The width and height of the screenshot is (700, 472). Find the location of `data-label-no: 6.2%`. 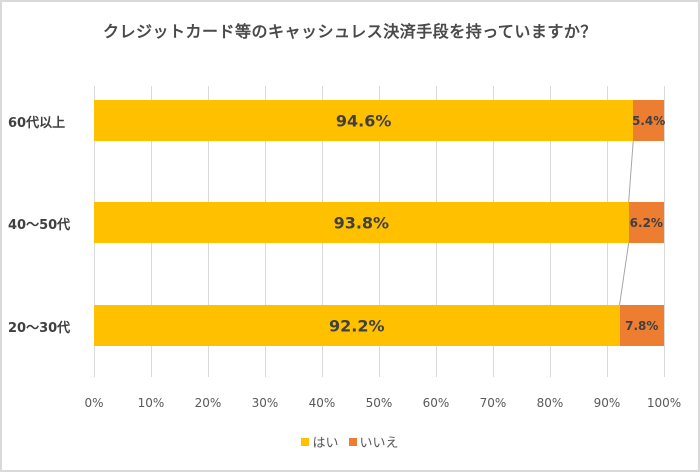

data-label-no: 6.2% is located at coordinates (646, 222).